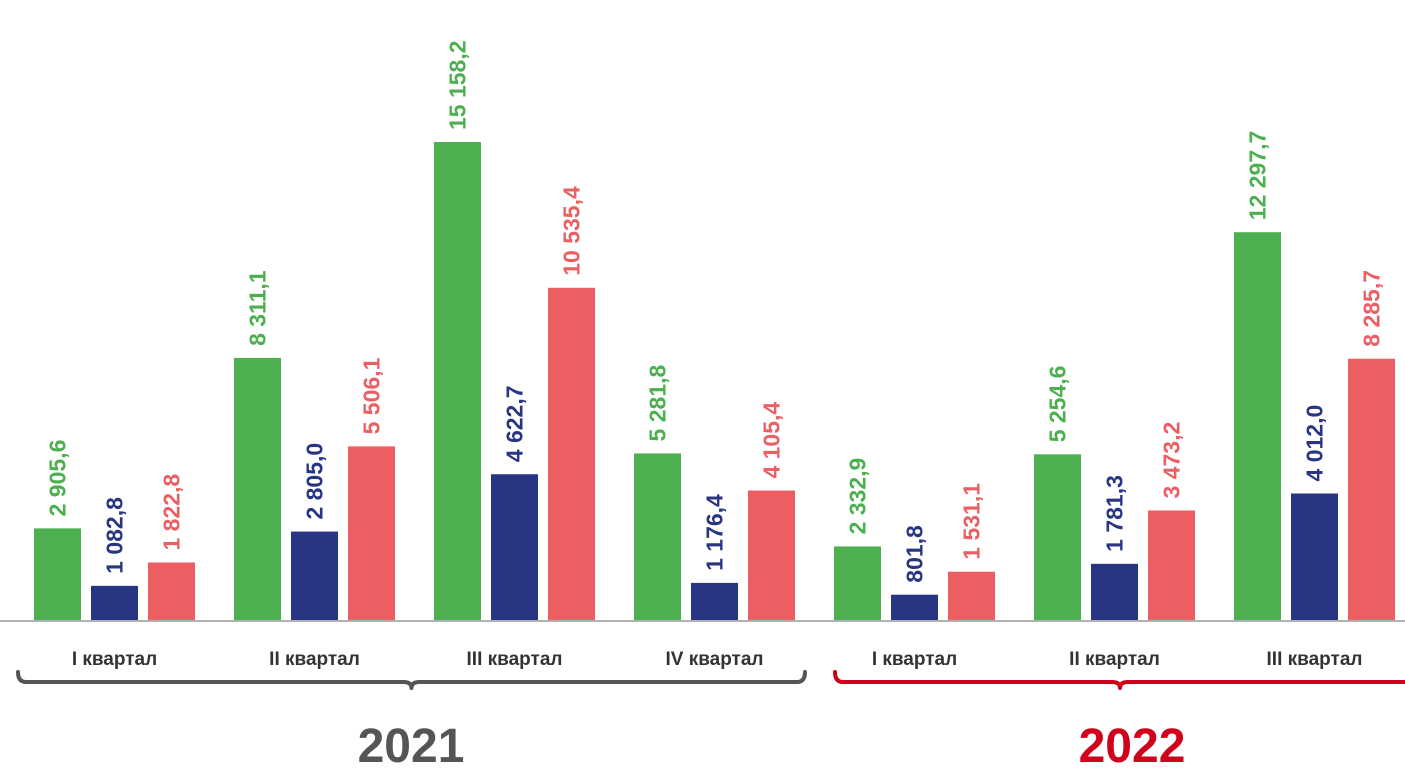  Describe the element at coordinates (1114, 659) in the screenshot. I see `category-label-6: II квартал` at that location.